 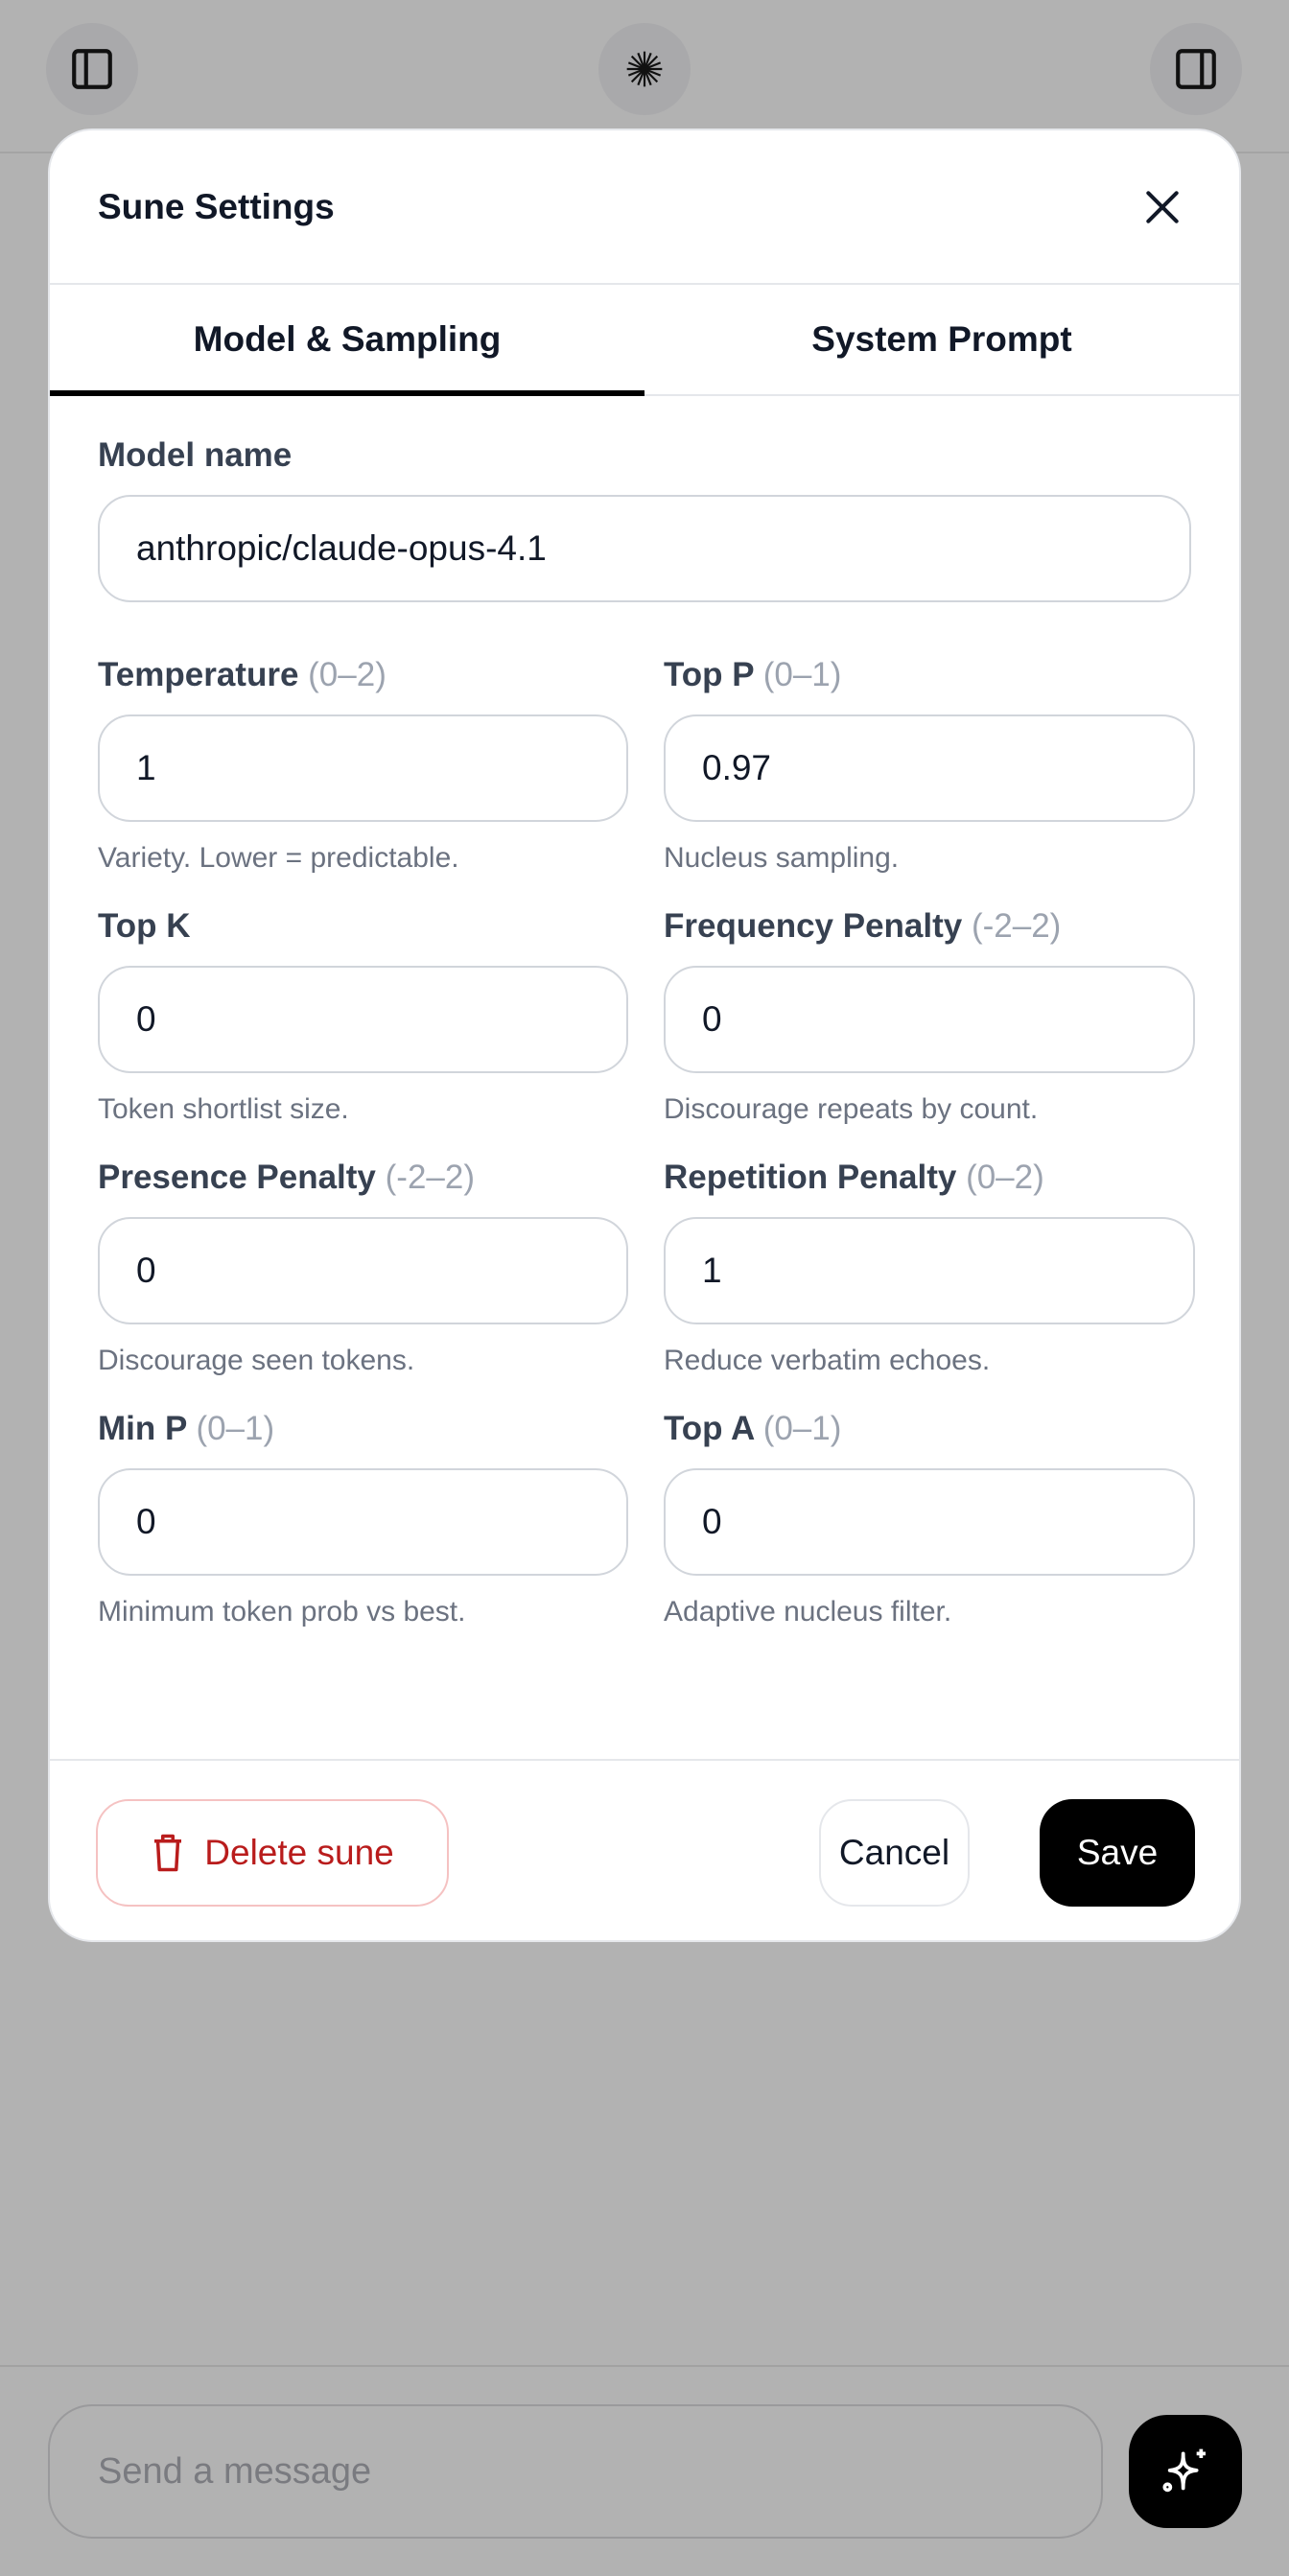 I want to click on repetition-penalty-input: 1, so click(x=929, y=1270).